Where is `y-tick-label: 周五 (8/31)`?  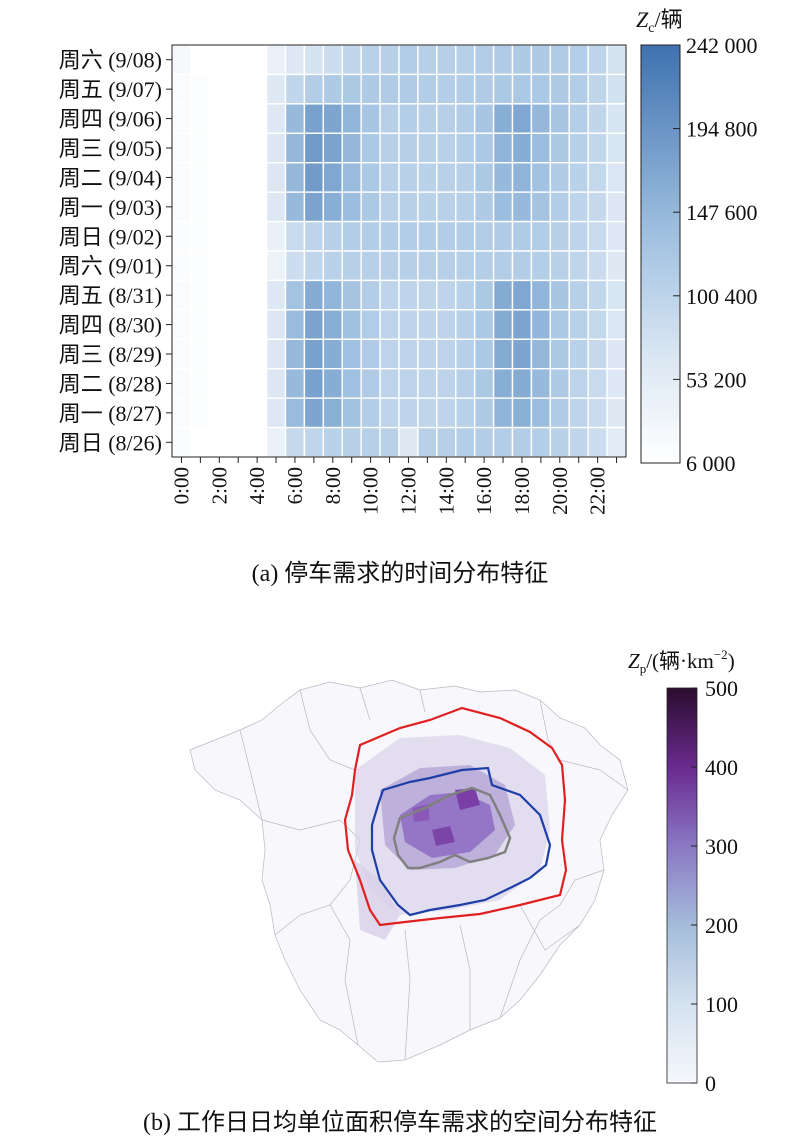
y-tick-label: 周五 (8/31) is located at coordinates (110, 295).